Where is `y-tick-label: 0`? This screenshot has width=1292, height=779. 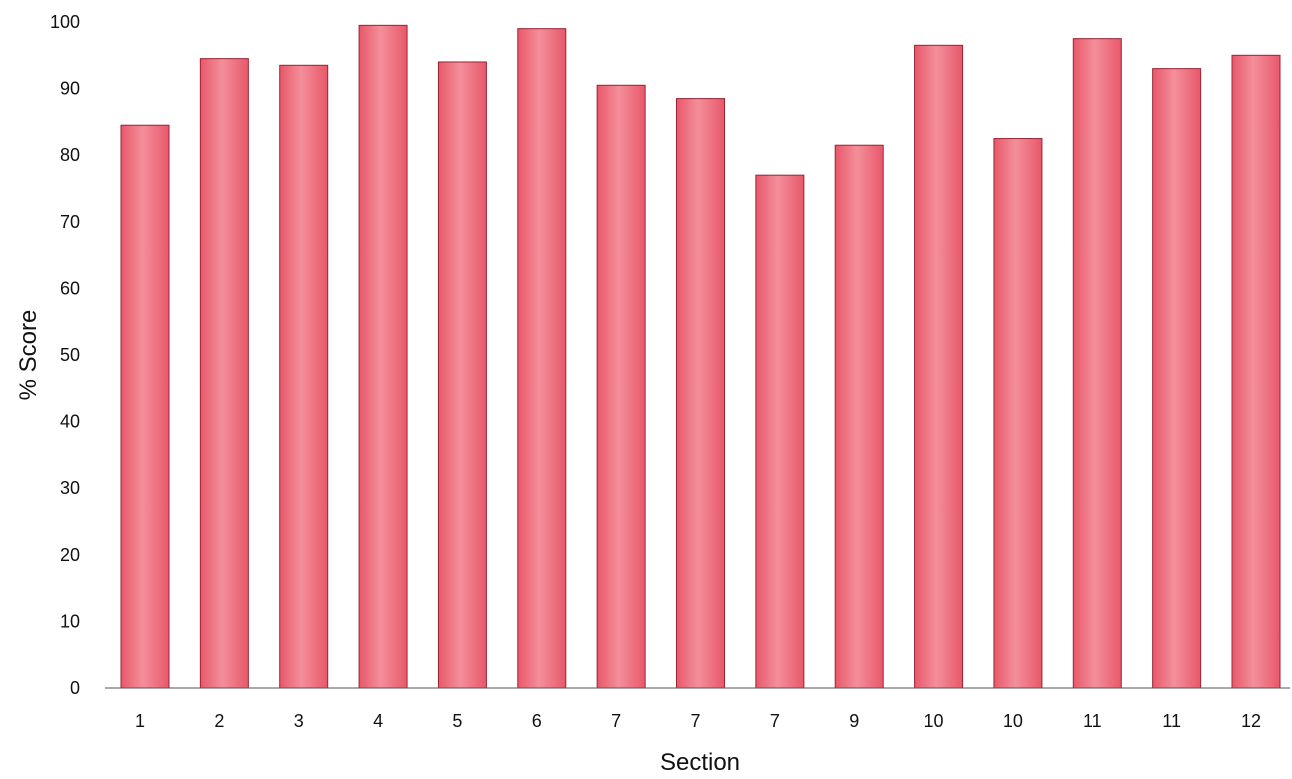
y-tick-label: 0 is located at coordinates (75, 688).